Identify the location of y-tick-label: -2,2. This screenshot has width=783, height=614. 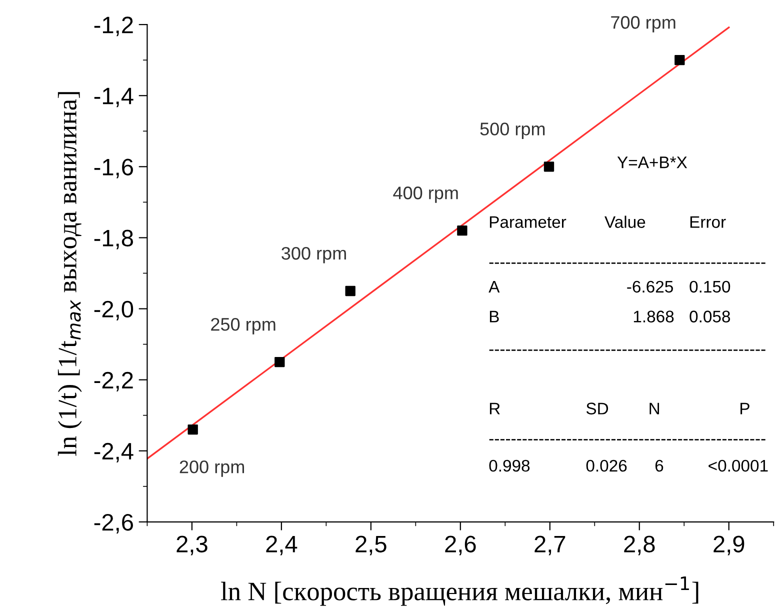
(113, 382).